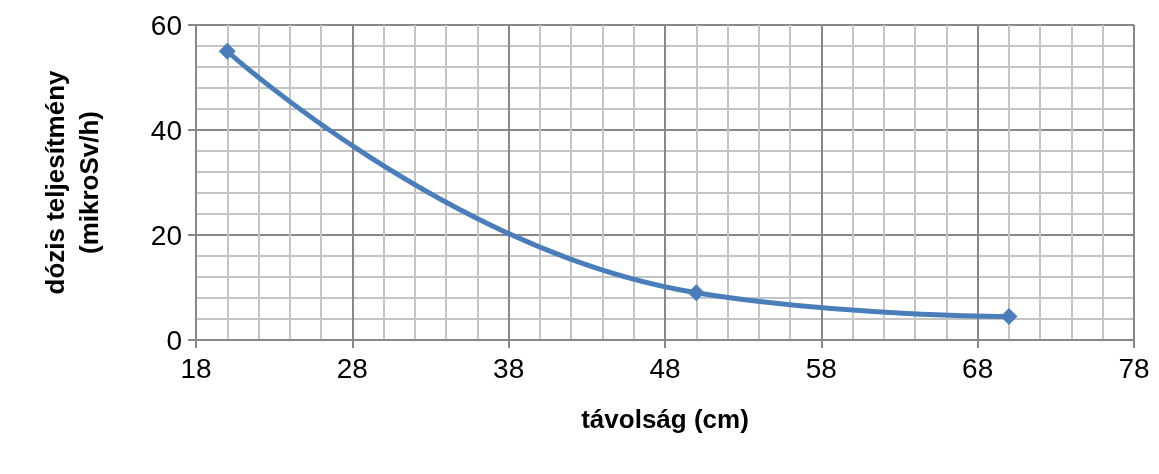 The image size is (1159, 474). Describe the element at coordinates (352, 368) in the screenshot. I see `x-tick-label: 28` at that location.